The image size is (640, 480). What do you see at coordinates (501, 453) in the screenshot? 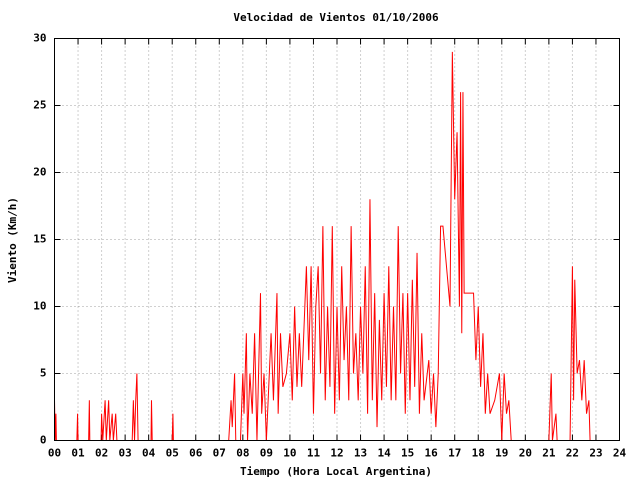
I see `x-tick-label: 19` at bounding box center [501, 453].